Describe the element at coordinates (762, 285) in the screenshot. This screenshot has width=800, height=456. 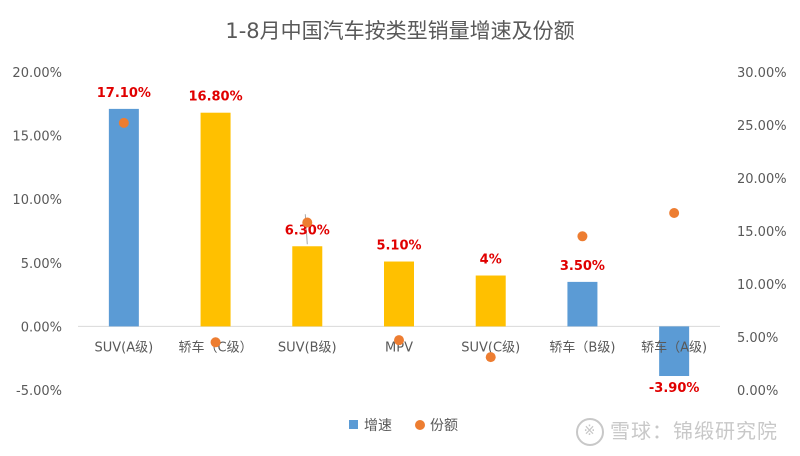
I see `y-right-tick-label: 10.00%` at that location.